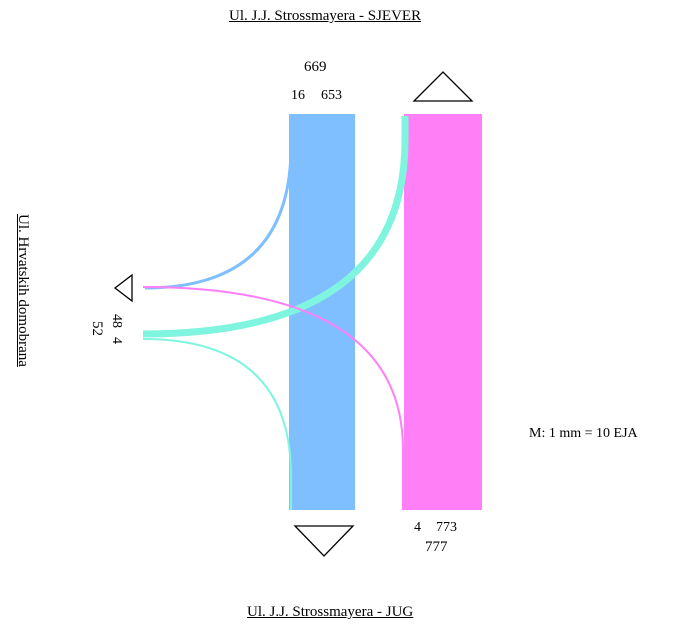 Image resolution: width=689 pixels, height=628 pixels. What do you see at coordinates (123, 288) in the screenshot?
I see `west-direction-triangle` at bounding box center [123, 288].